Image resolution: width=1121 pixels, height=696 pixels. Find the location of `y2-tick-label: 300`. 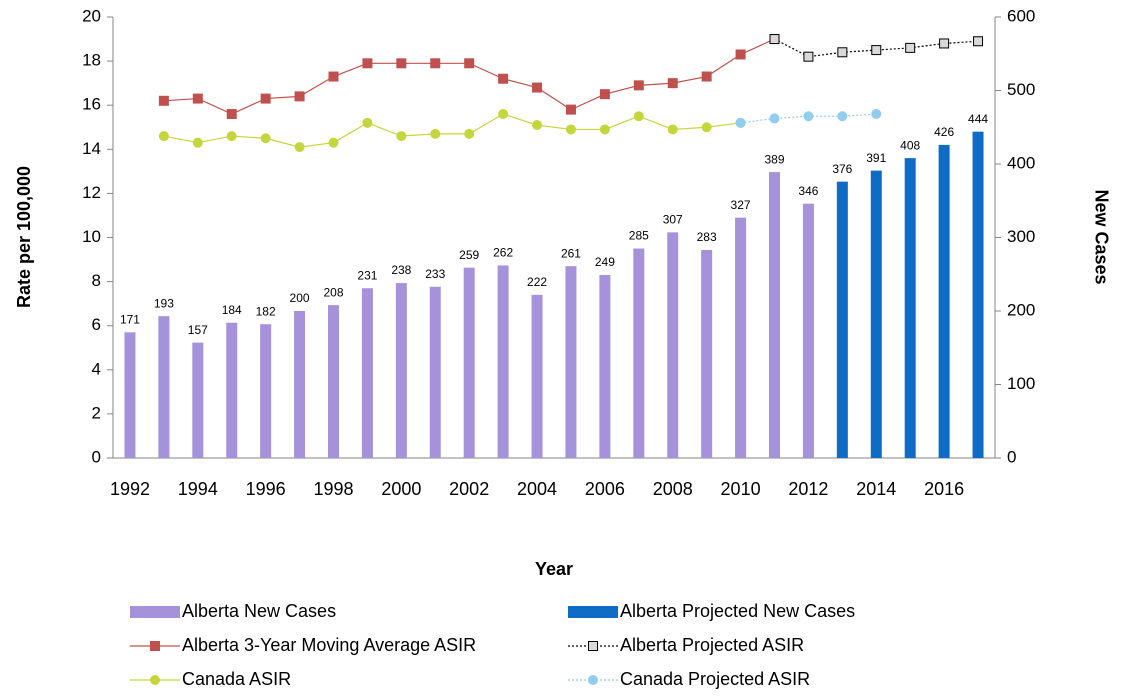

y2-tick-label: 300 is located at coordinates (1021, 236).